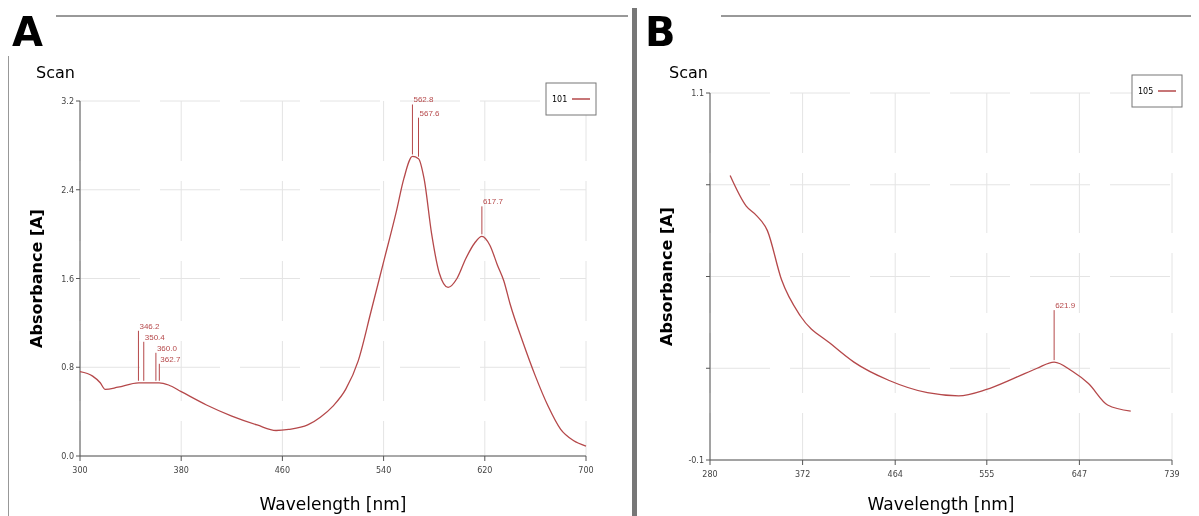 The height and width of the screenshot is (516, 1199). What do you see at coordinates (660, 32) in the screenshot?
I see `chart-title: B` at bounding box center [660, 32].